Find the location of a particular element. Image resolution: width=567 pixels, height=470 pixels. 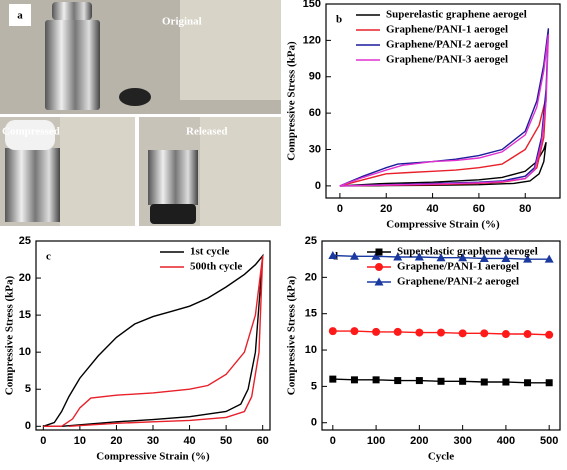

x-tick-label: 200 is located at coordinates (419, 441).